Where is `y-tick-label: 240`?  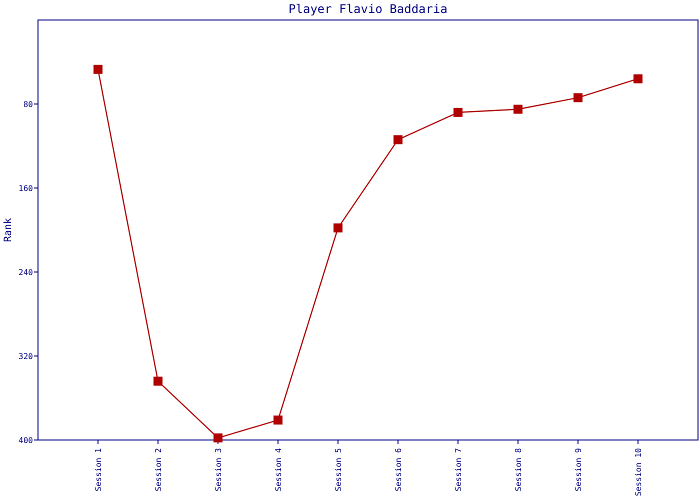
y-tick-label: 240 is located at coordinates (26, 272).